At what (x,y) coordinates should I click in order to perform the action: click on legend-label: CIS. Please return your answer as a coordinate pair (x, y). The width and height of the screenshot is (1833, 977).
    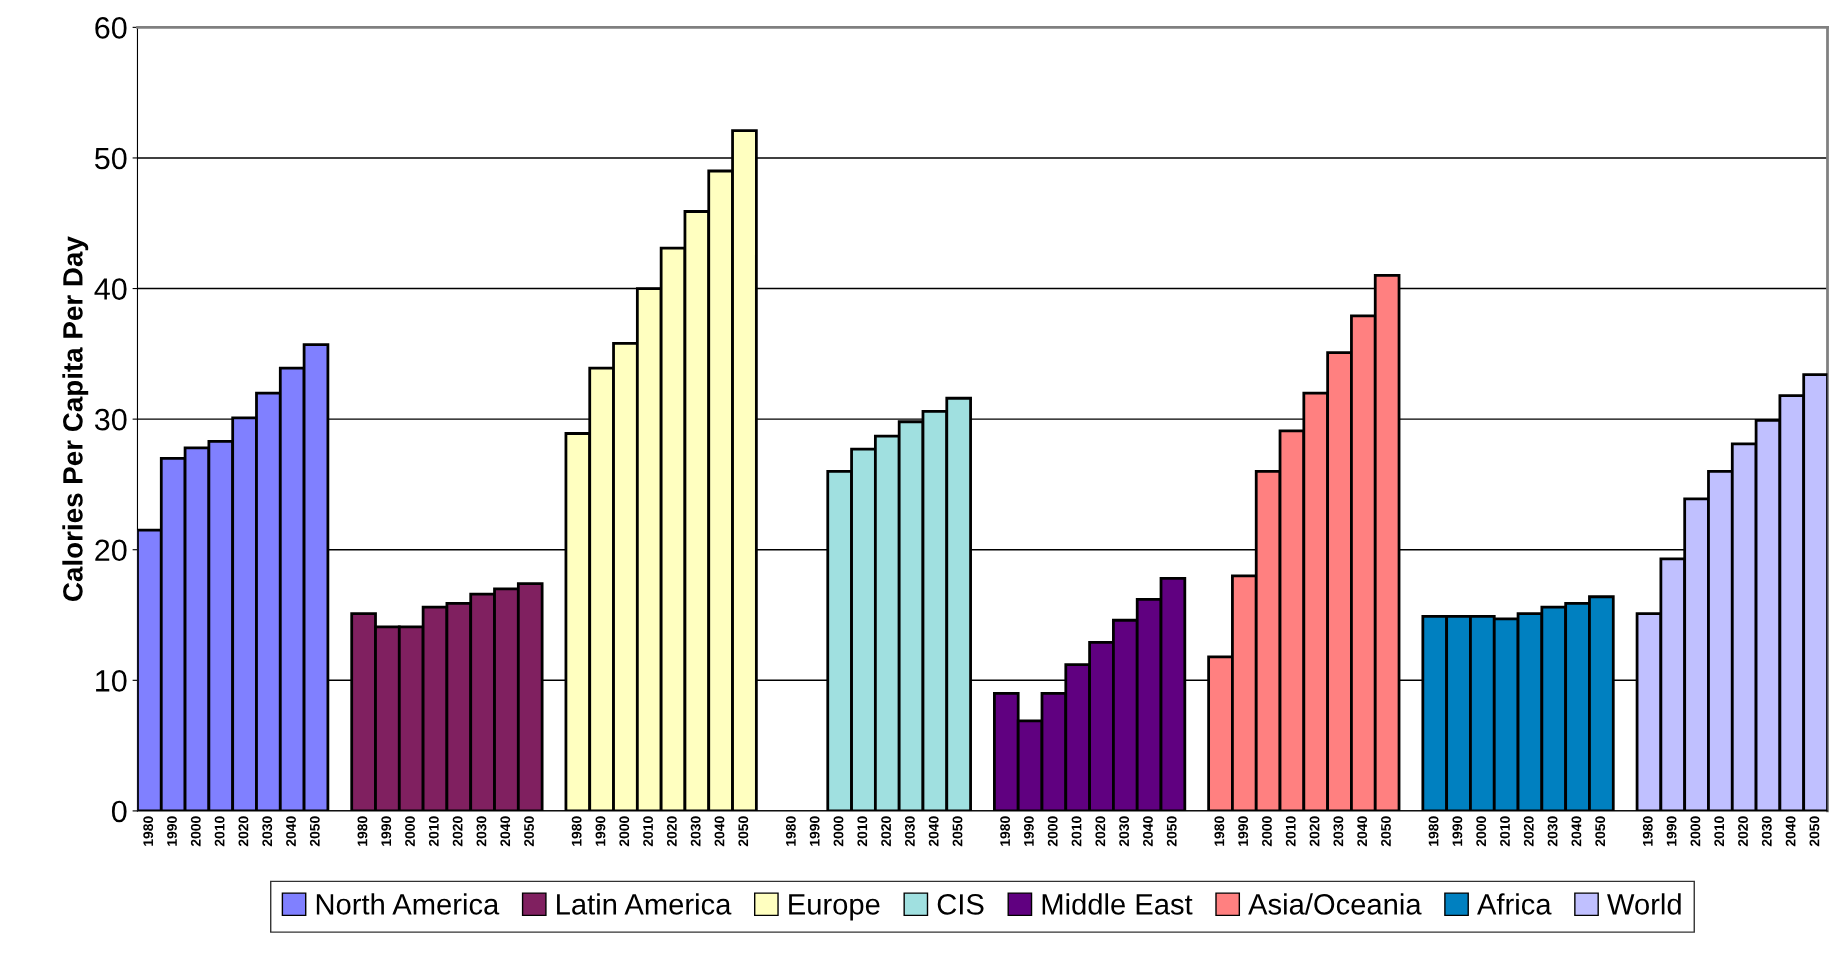
    Looking at the image, I should click on (960, 904).